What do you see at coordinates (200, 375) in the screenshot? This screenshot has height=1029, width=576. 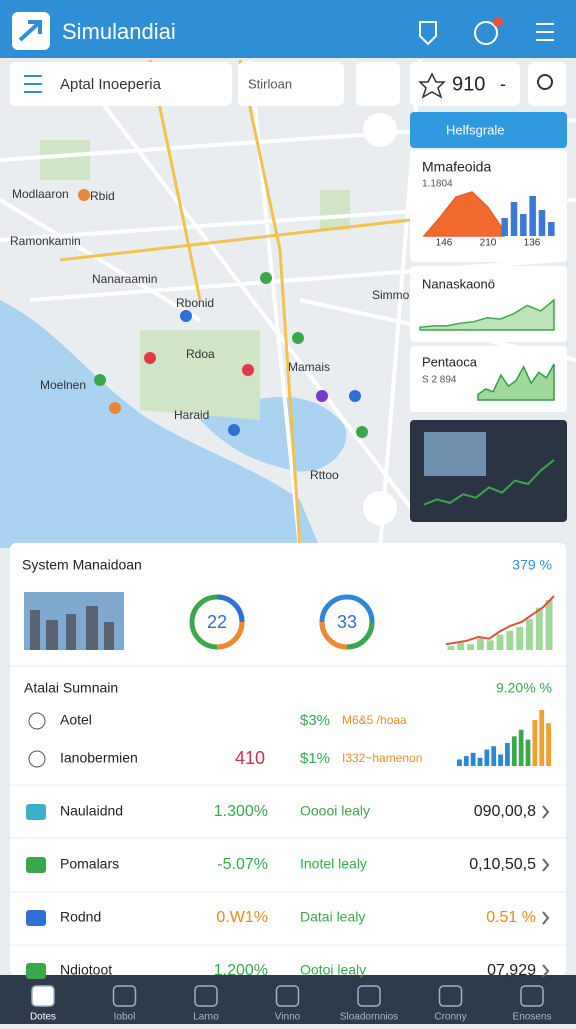 I see `park` at bounding box center [200, 375].